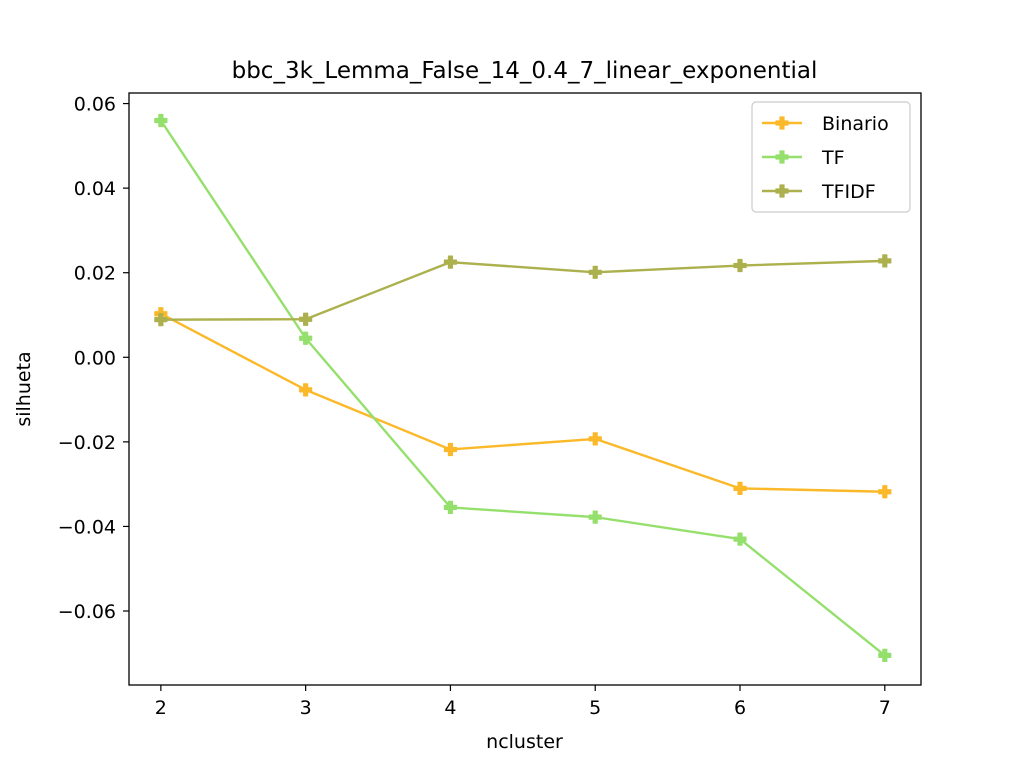 The width and height of the screenshot is (1024, 768). What do you see at coordinates (524, 742) in the screenshot?
I see `x-axis-label: ncluster` at bounding box center [524, 742].